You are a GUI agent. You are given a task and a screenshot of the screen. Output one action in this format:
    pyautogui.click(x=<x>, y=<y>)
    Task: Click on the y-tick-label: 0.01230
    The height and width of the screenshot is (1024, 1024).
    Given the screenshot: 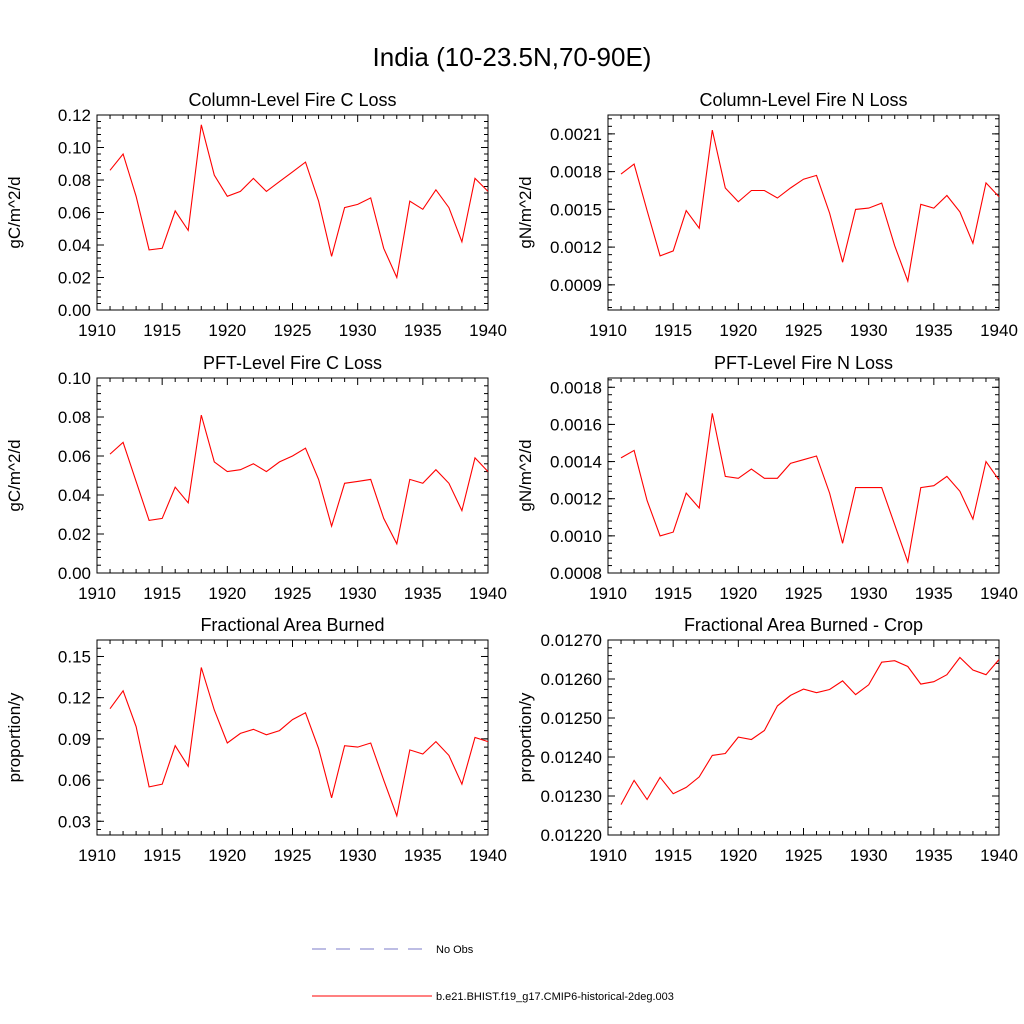 What is the action you would take?
    pyautogui.click(x=571, y=796)
    